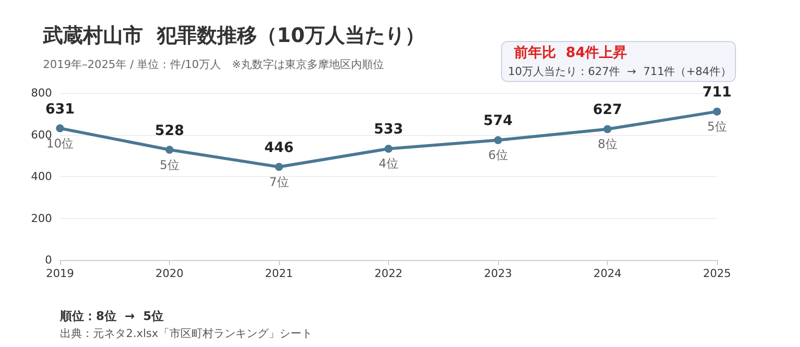 This screenshot has height=347, width=800. Describe the element at coordinates (186, 333) in the screenshot. I see `source-note: 出典：元ネタ2.xlsx「市区町村ランキング」シート` at that location.